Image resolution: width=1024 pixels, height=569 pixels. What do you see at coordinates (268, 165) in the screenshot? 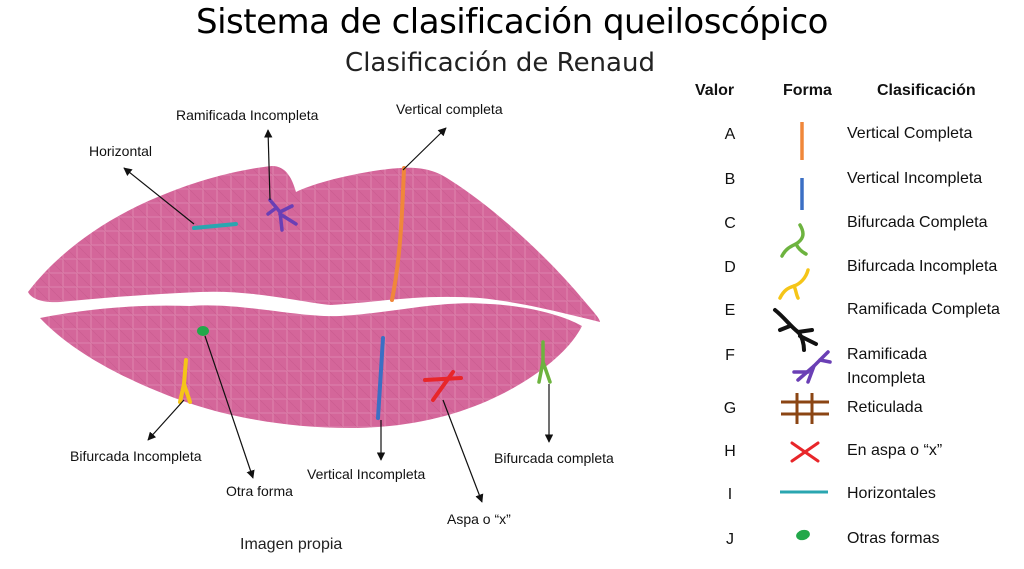
I see `arrow-ramificada-incompleta` at bounding box center [268, 165].